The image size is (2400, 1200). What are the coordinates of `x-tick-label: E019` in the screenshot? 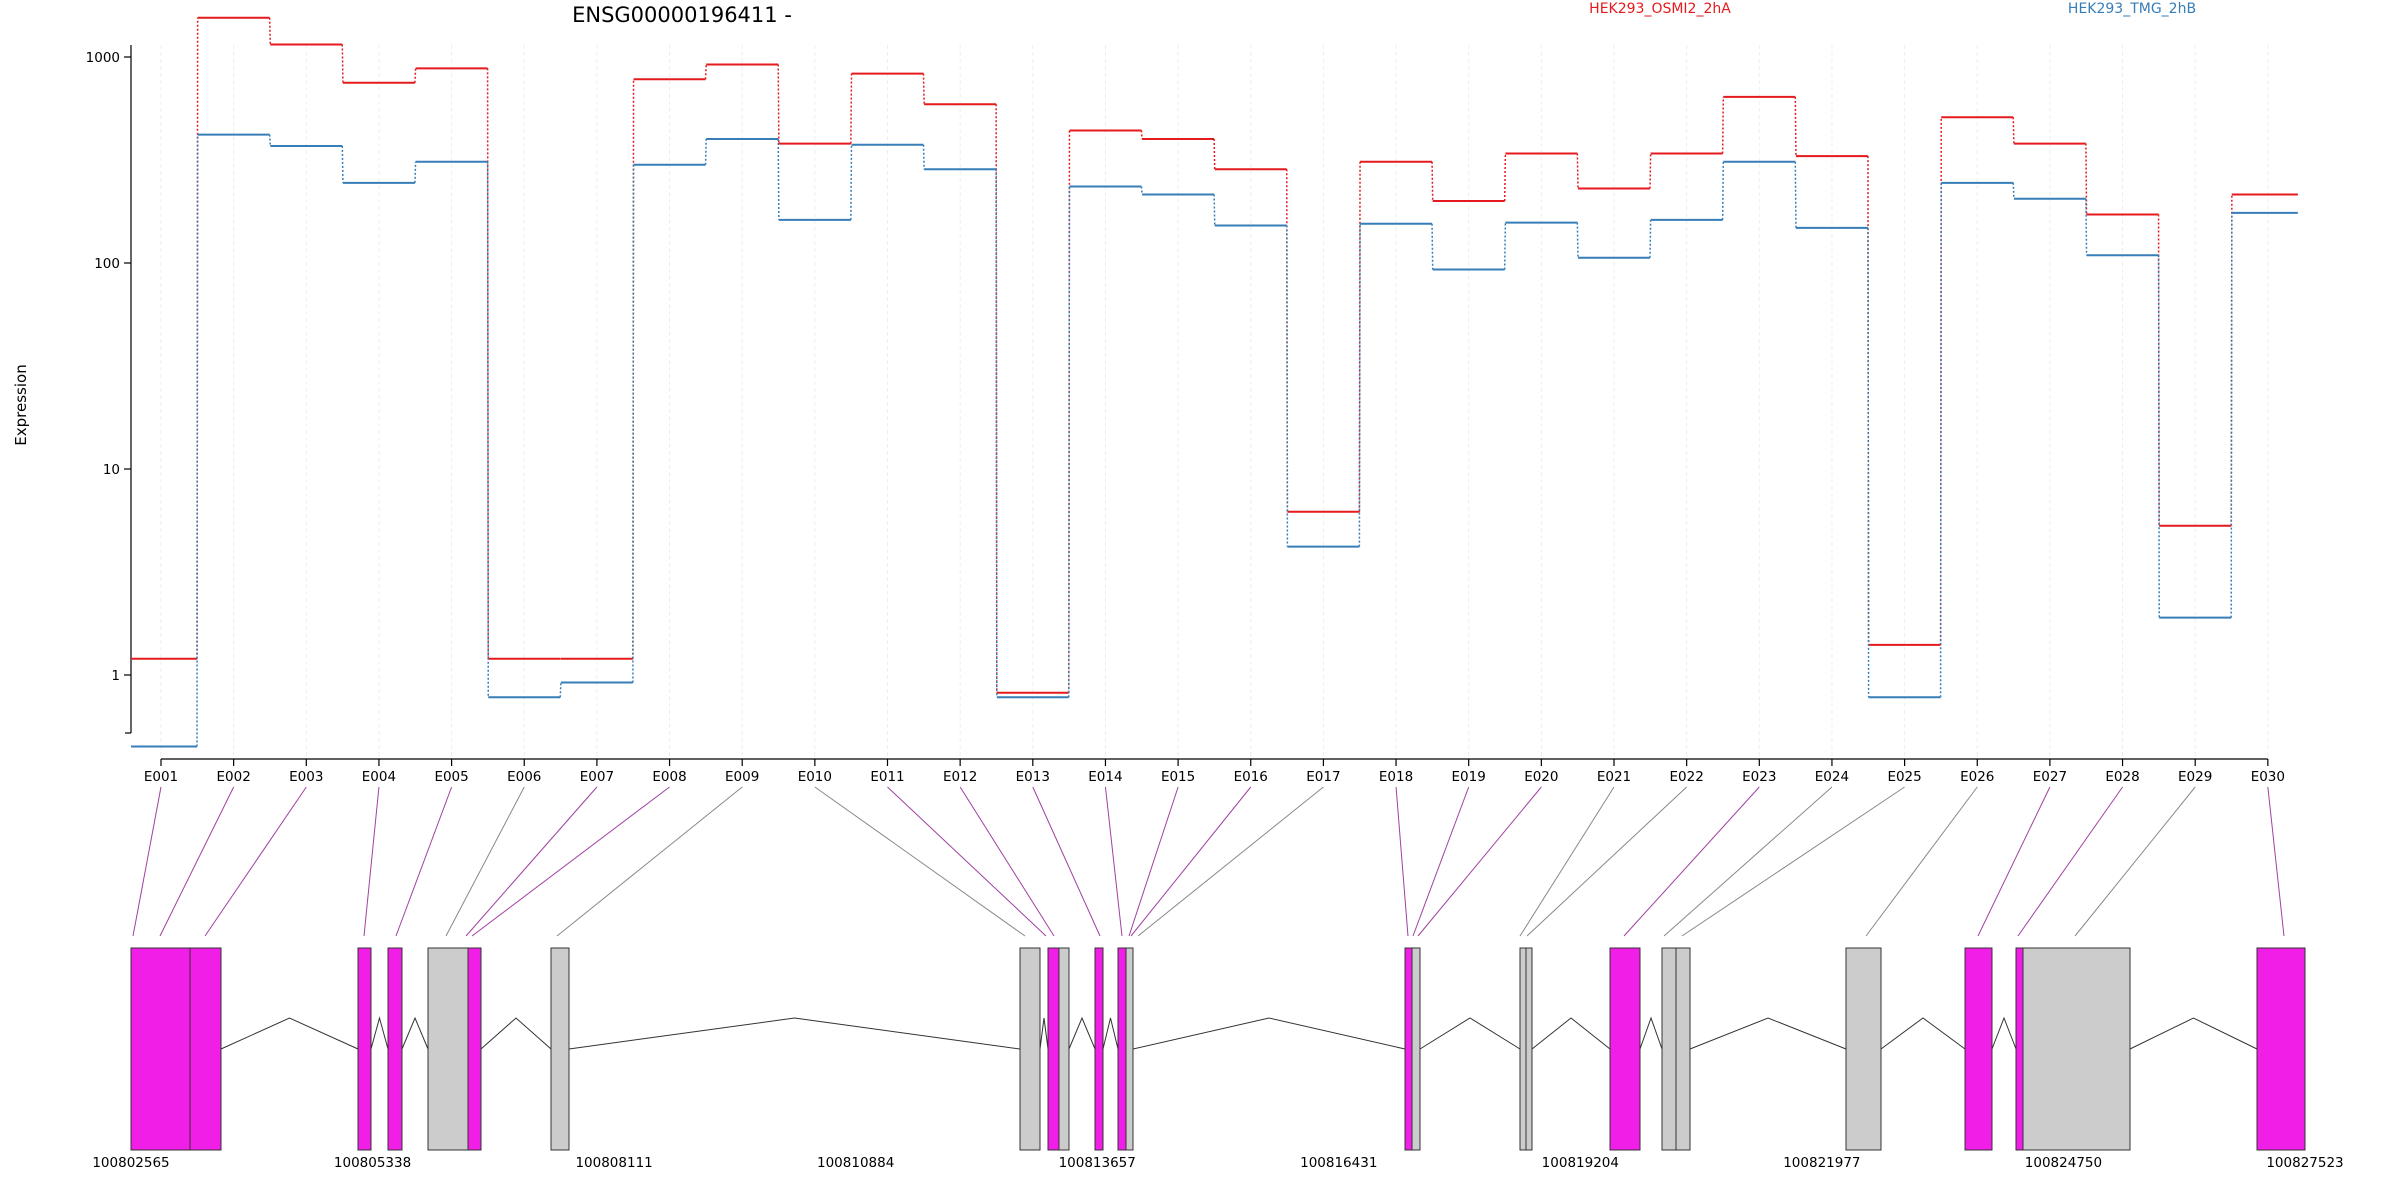 It's located at (1469, 777).